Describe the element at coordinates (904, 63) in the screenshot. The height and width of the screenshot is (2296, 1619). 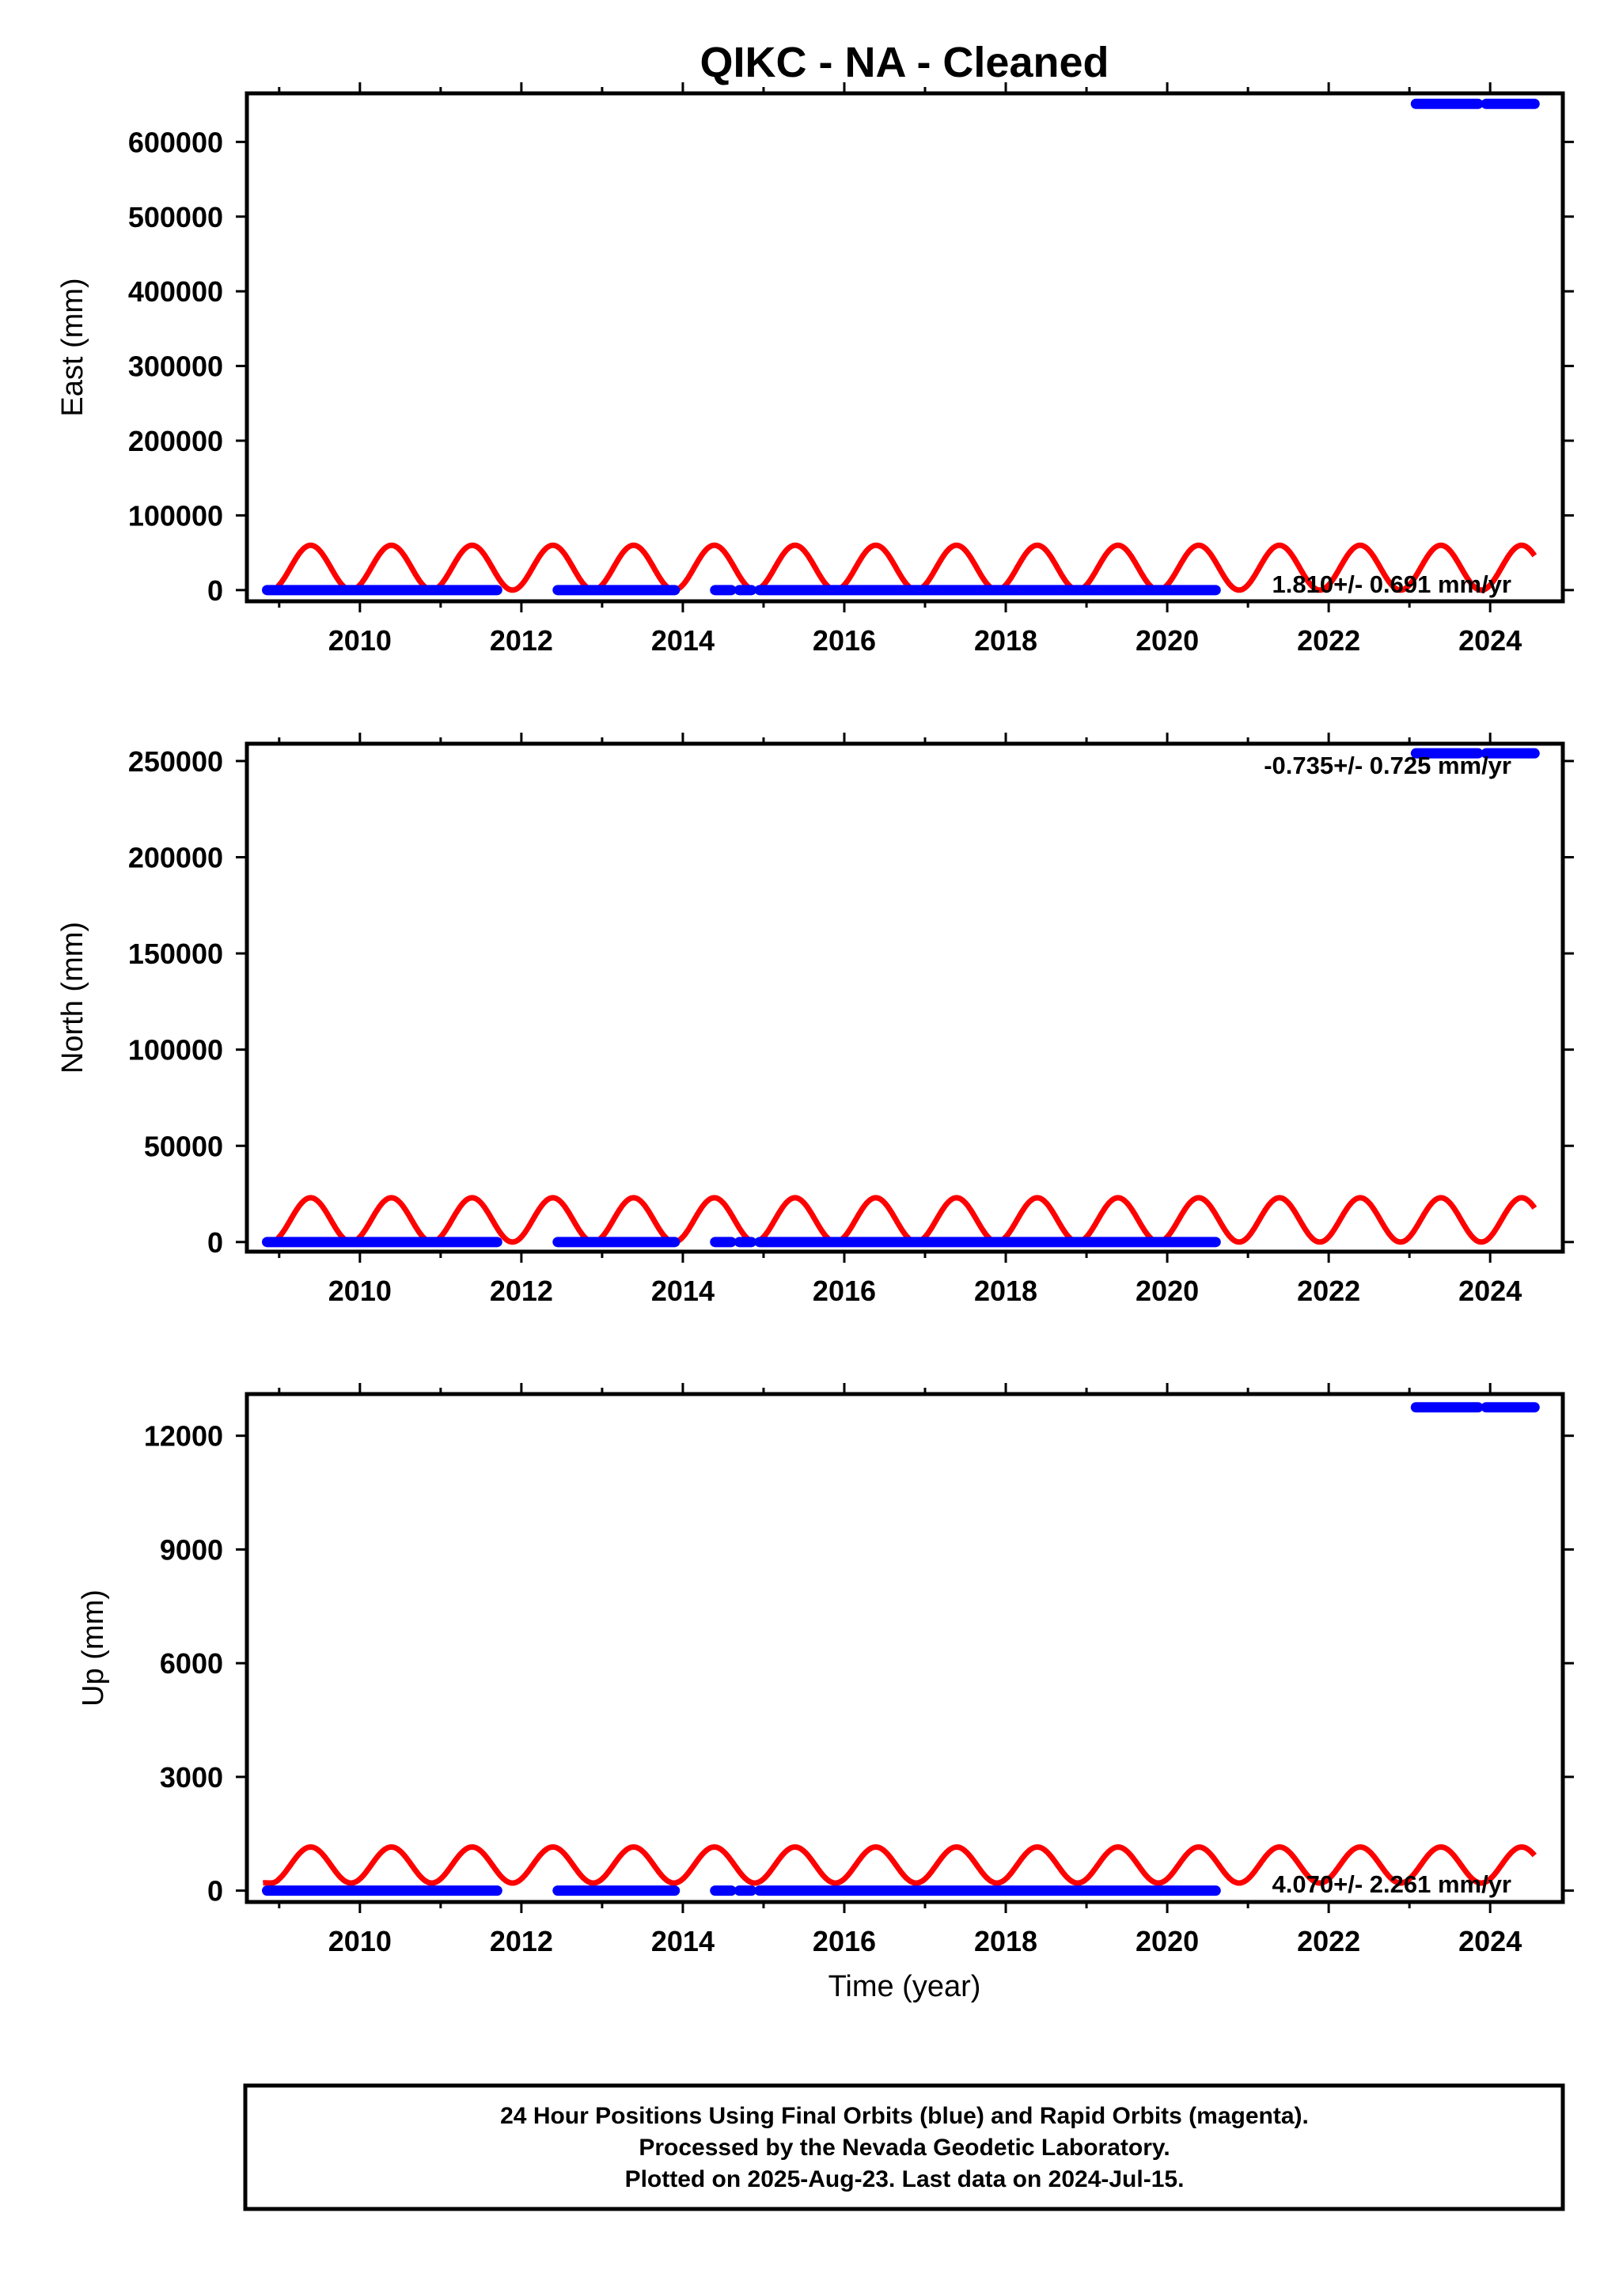
I see `chart-title: QIKC - NA - Cleaned` at that location.